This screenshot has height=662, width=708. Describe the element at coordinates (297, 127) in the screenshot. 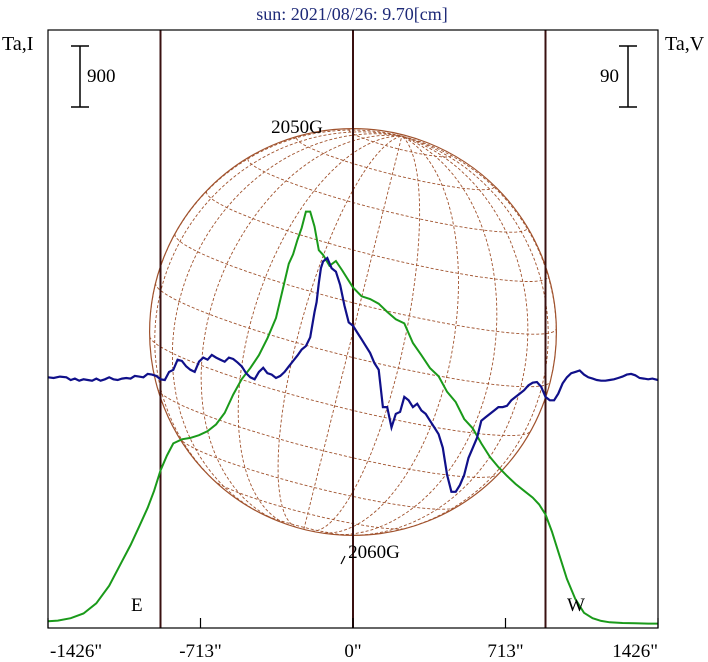

I see `annotation-2050g: 2050G` at that location.